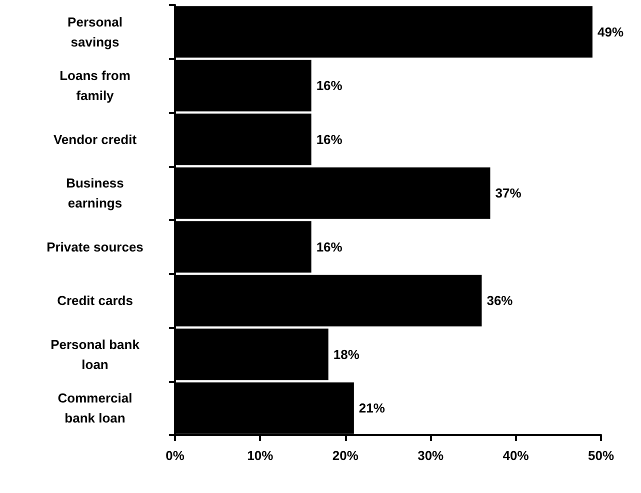 This screenshot has height=493, width=641. What do you see at coordinates (95, 139) in the screenshot?
I see `y-tick-label: Vendor credit` at bounding box center [95, 139].